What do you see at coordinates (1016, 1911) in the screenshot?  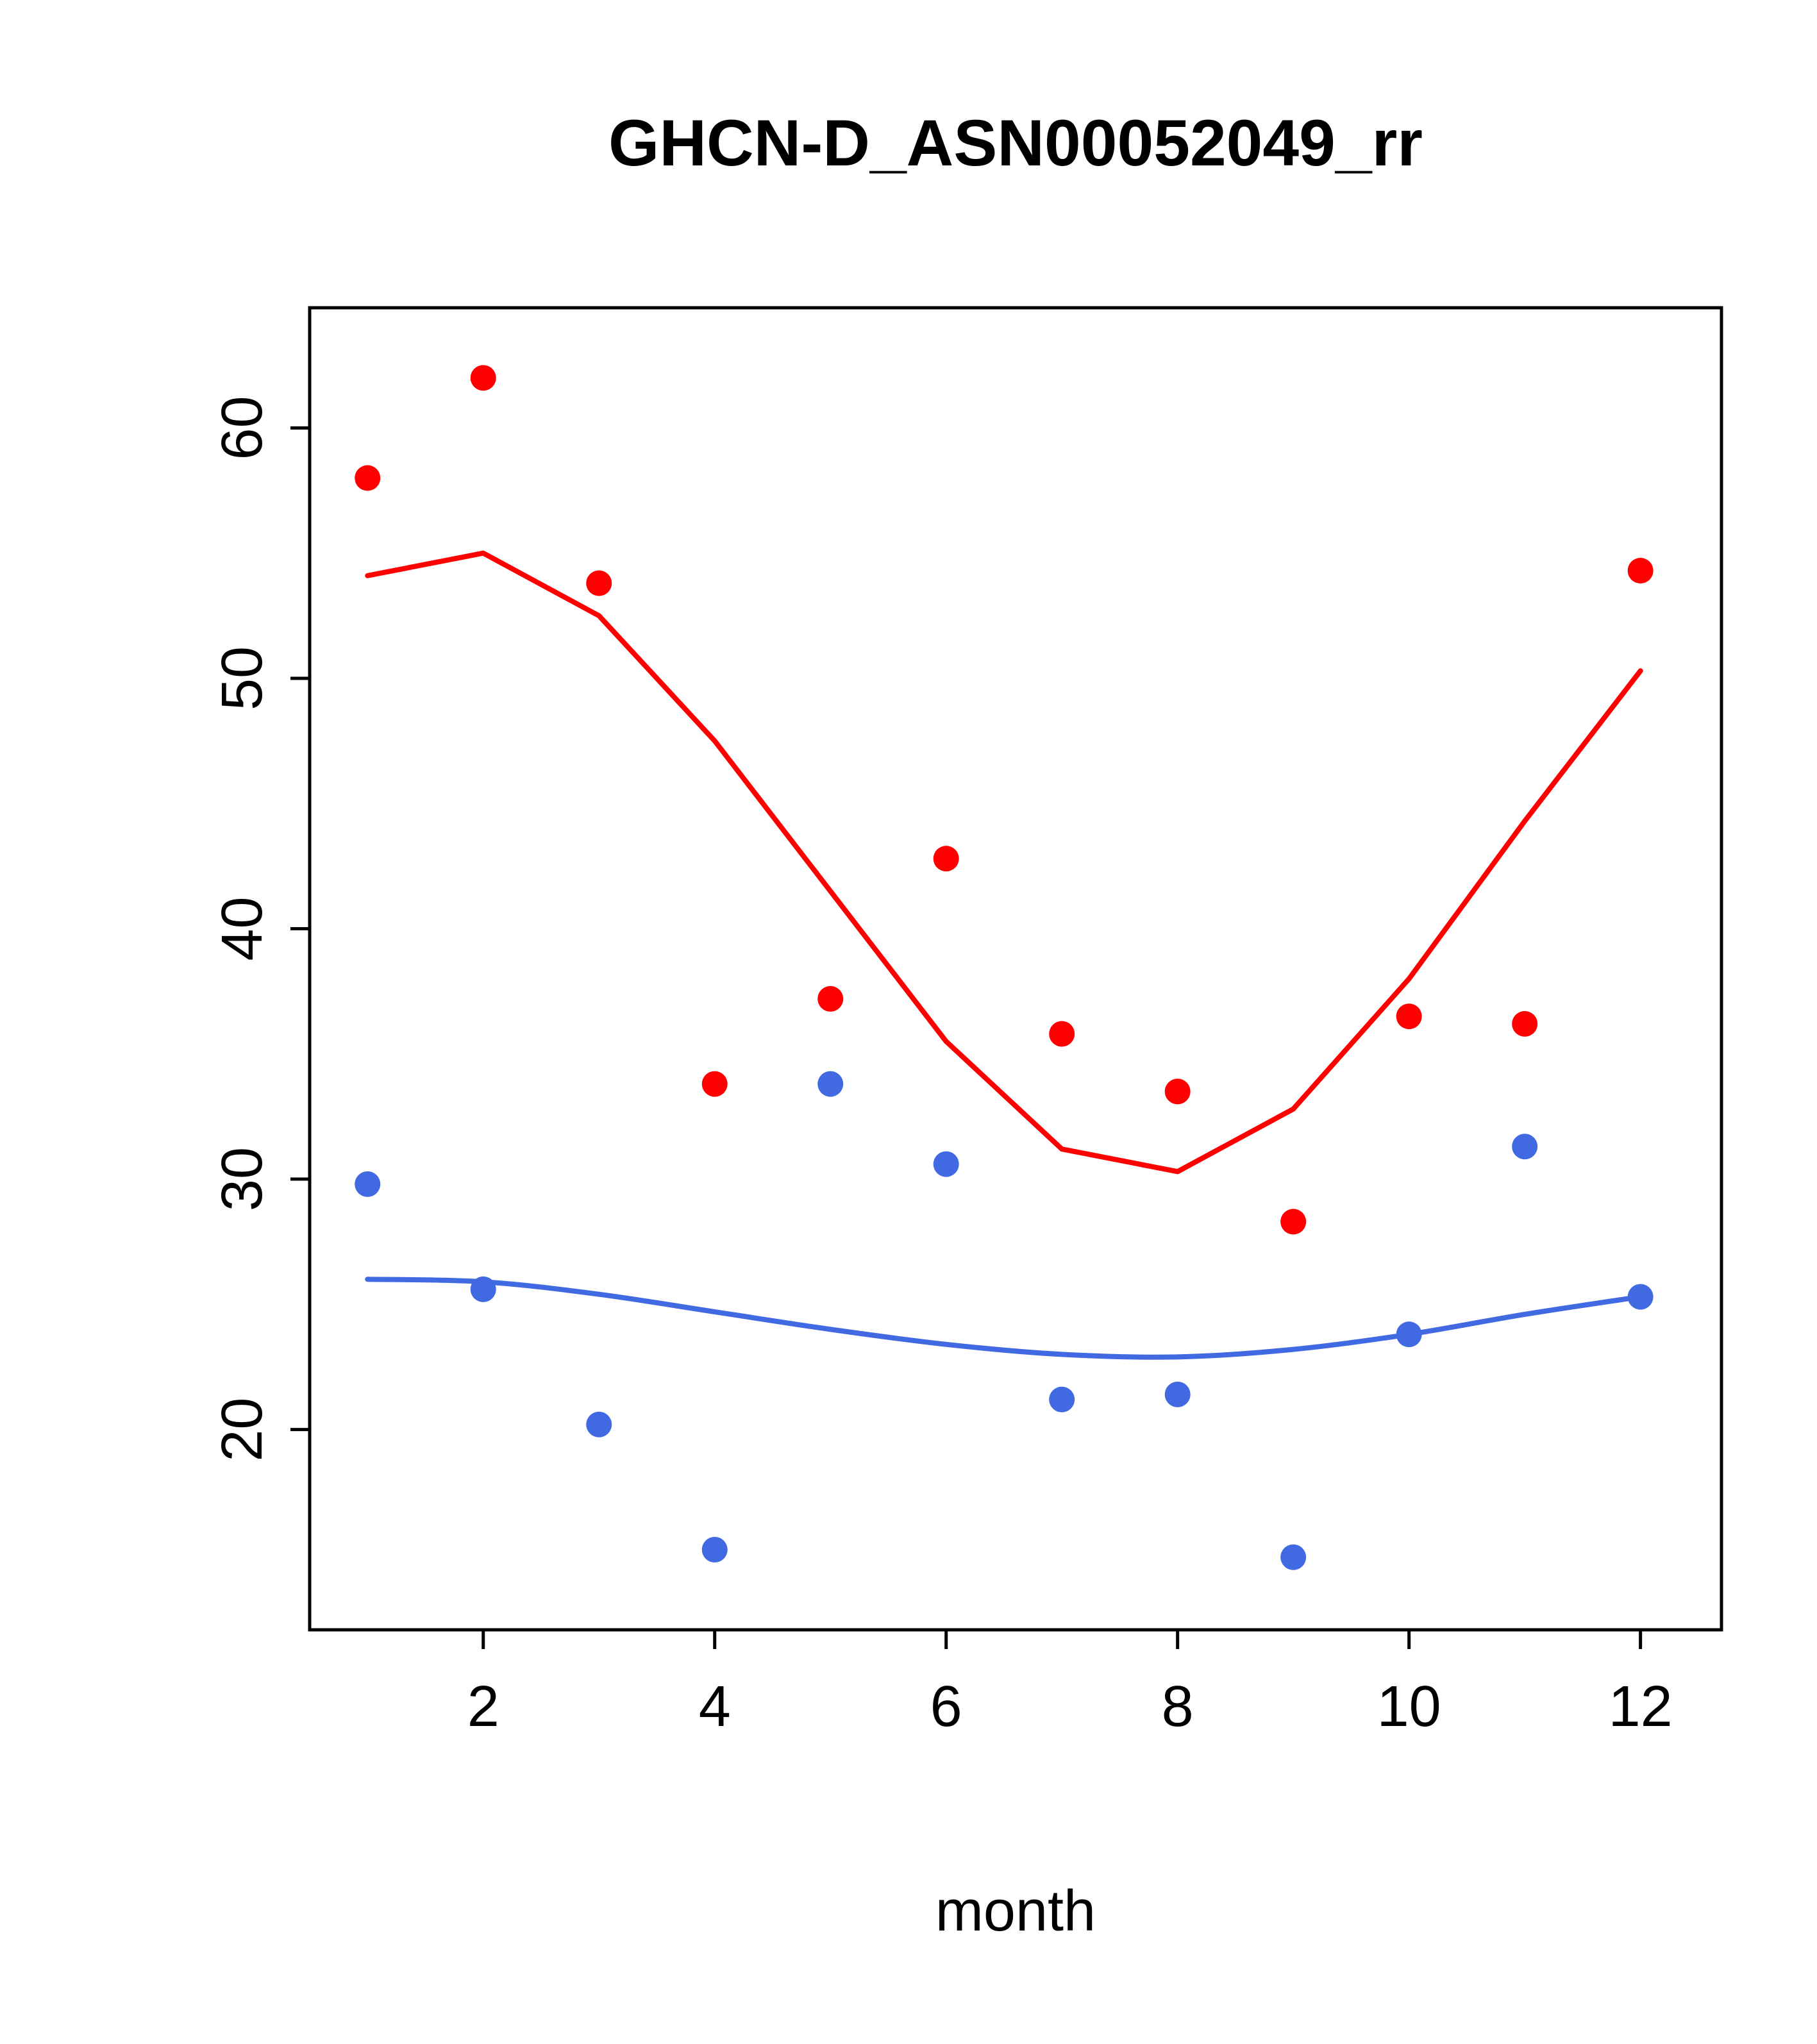 I see `x-axis-label: month` at bounding box center [1016, 1911].